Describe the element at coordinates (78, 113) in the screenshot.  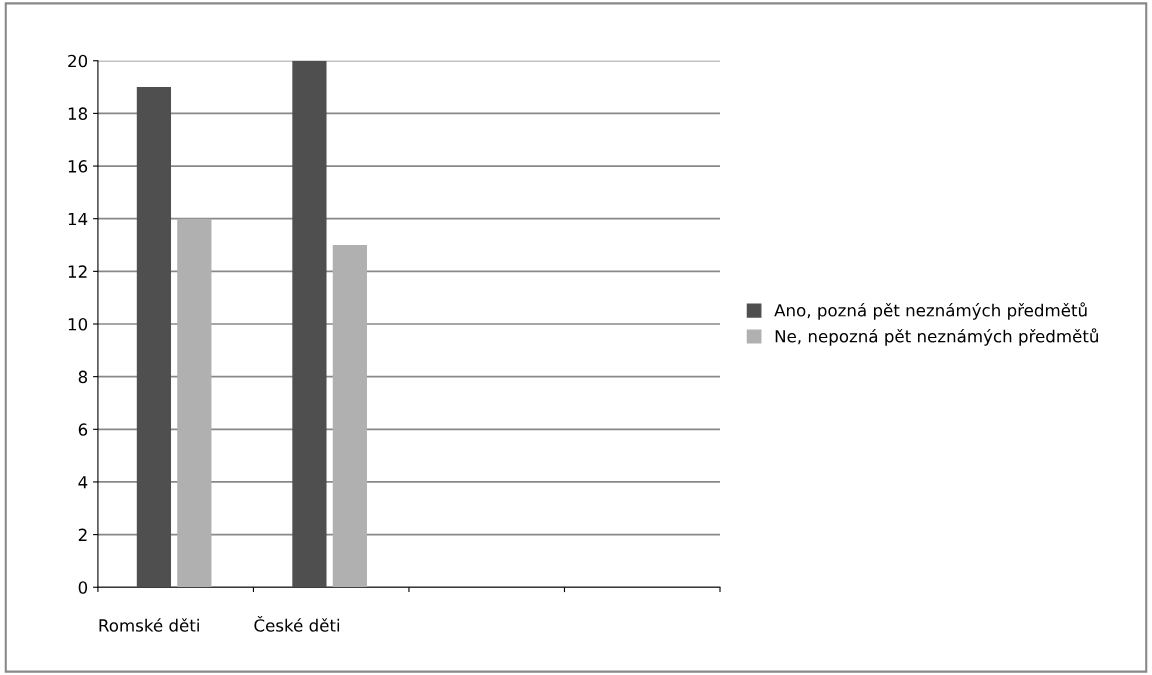
I see `y-tick-label: 18` at that location.